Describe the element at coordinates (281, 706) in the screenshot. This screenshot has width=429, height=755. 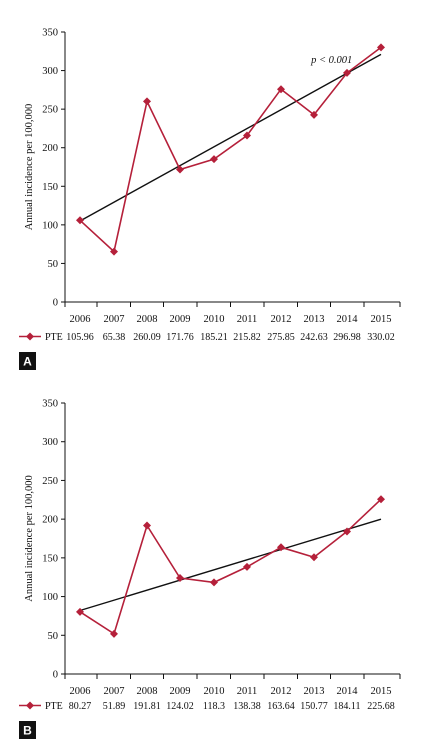
I see `value-label: 163.64` at that location.